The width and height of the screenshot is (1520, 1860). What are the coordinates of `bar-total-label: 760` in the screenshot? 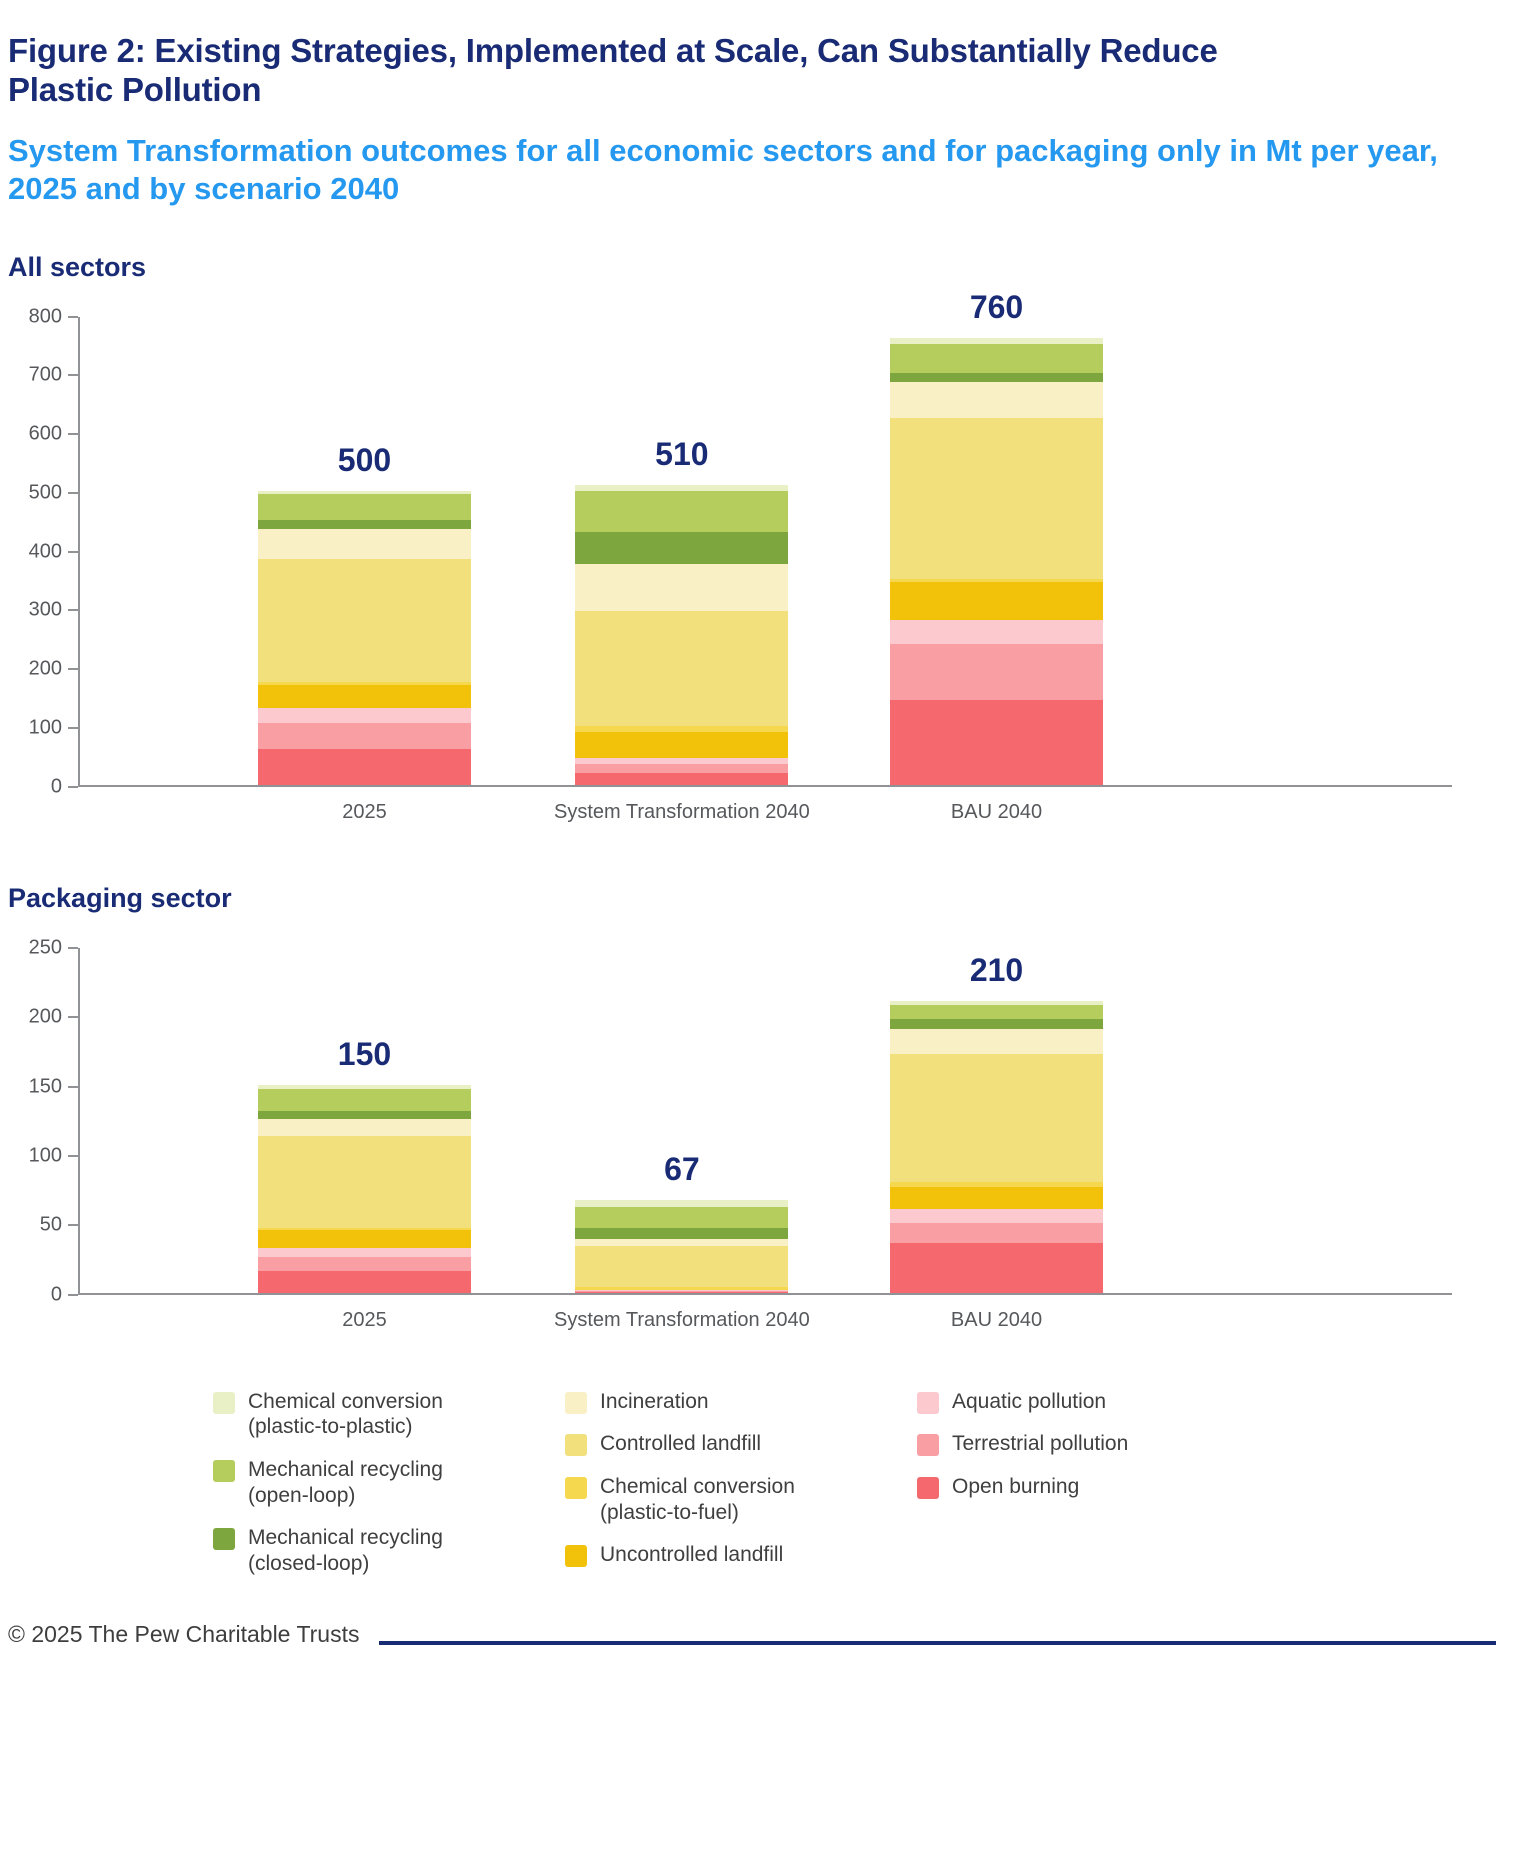 It's located at (996, 307).